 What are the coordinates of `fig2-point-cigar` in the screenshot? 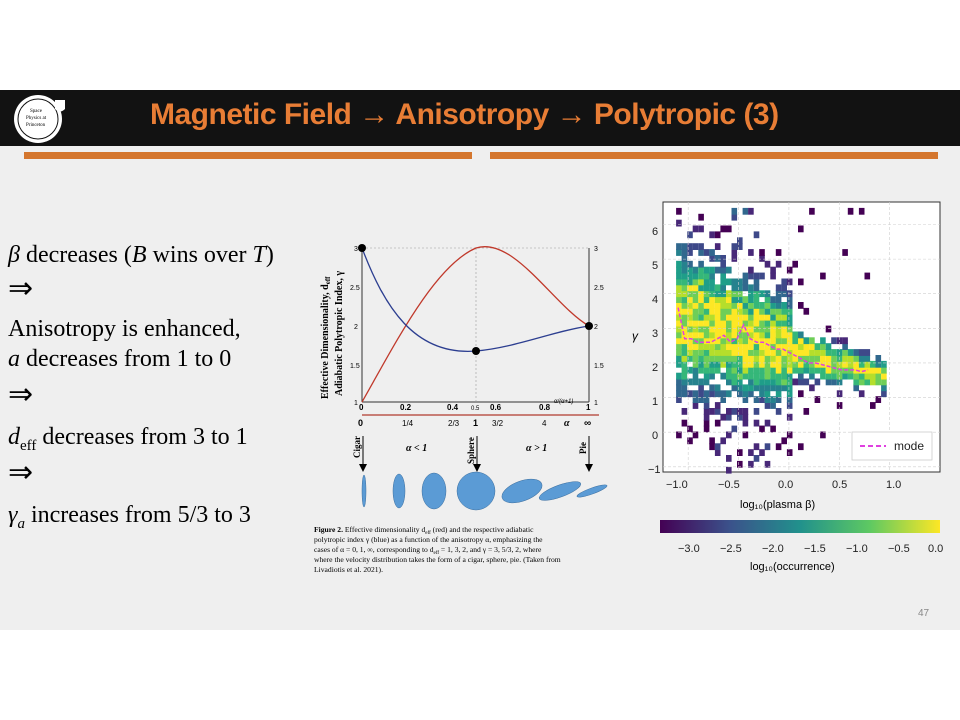 It's located at (362, 248).